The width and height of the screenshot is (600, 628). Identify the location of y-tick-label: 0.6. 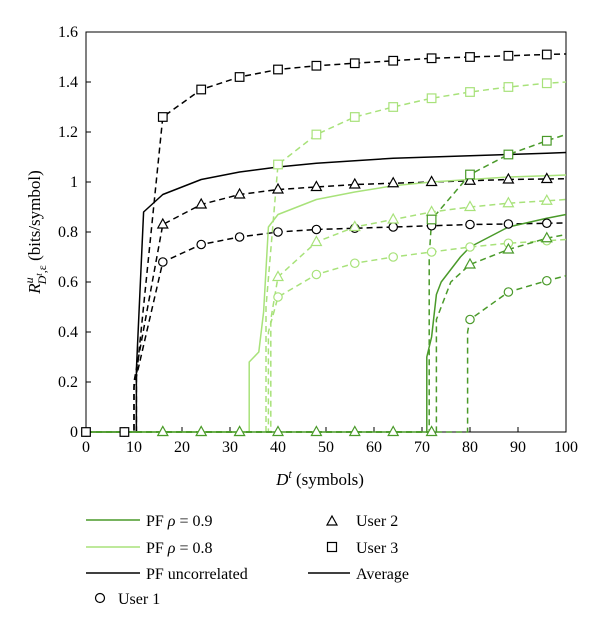
(68, 282).